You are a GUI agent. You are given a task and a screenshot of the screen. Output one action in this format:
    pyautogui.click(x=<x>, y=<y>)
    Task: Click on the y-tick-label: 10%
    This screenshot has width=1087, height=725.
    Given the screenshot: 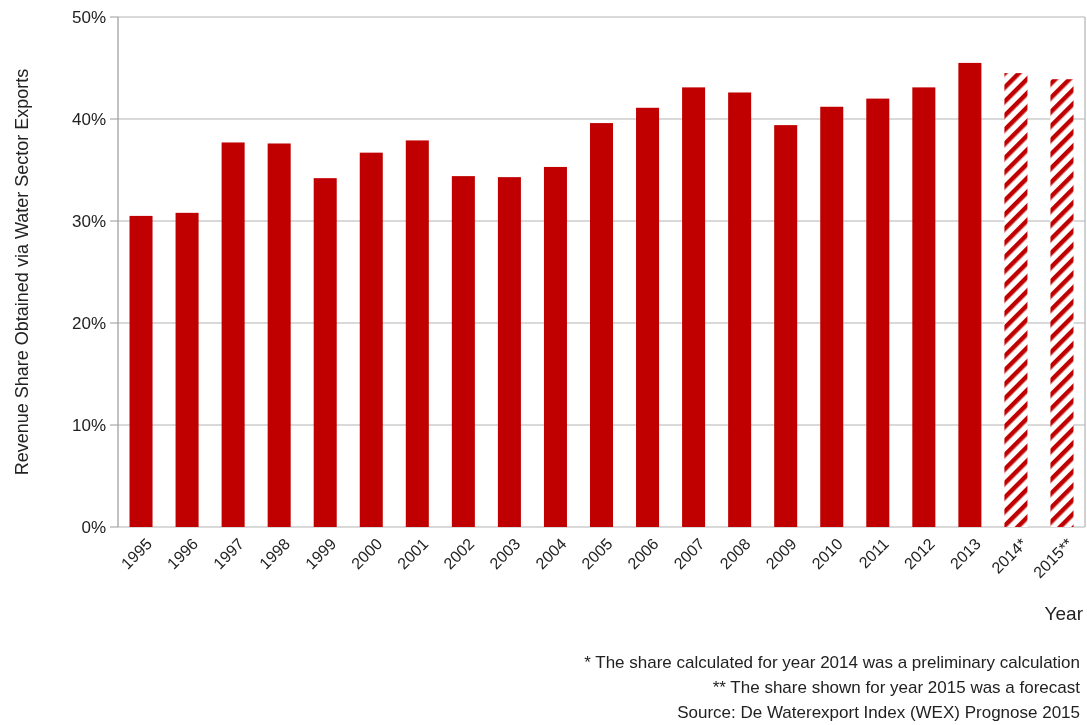 What is the action you would take?
    pyautogui.click(x=88, y=425)
    